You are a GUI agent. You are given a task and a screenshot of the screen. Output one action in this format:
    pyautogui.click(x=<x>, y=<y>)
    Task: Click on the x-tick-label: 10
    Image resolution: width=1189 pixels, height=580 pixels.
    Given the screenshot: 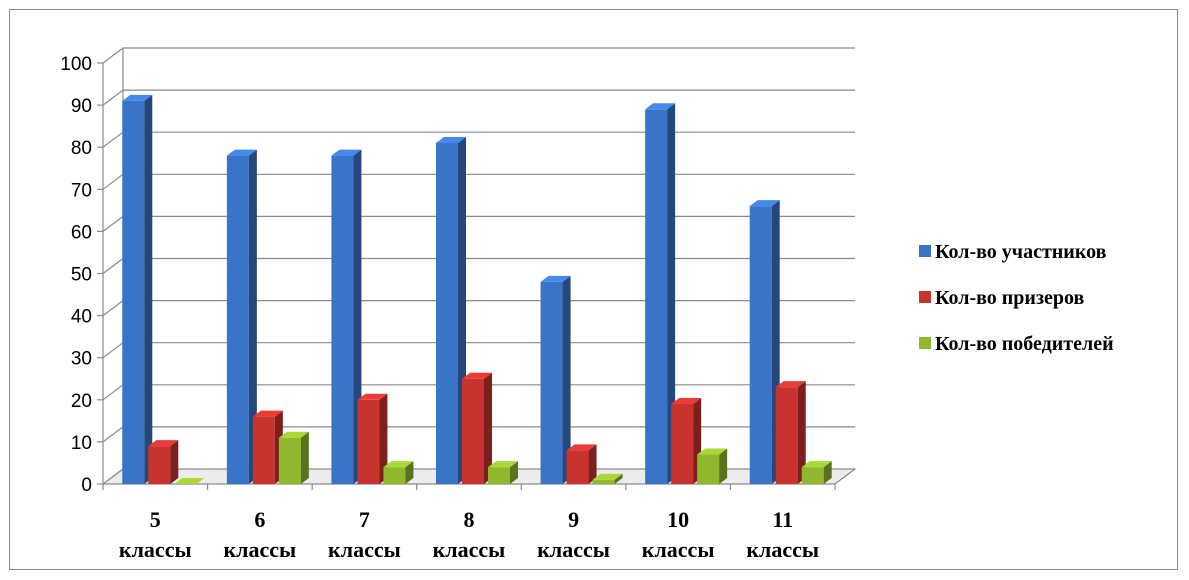 What is the action you would take?
    pyautogui.click(x=678, y=519)
    